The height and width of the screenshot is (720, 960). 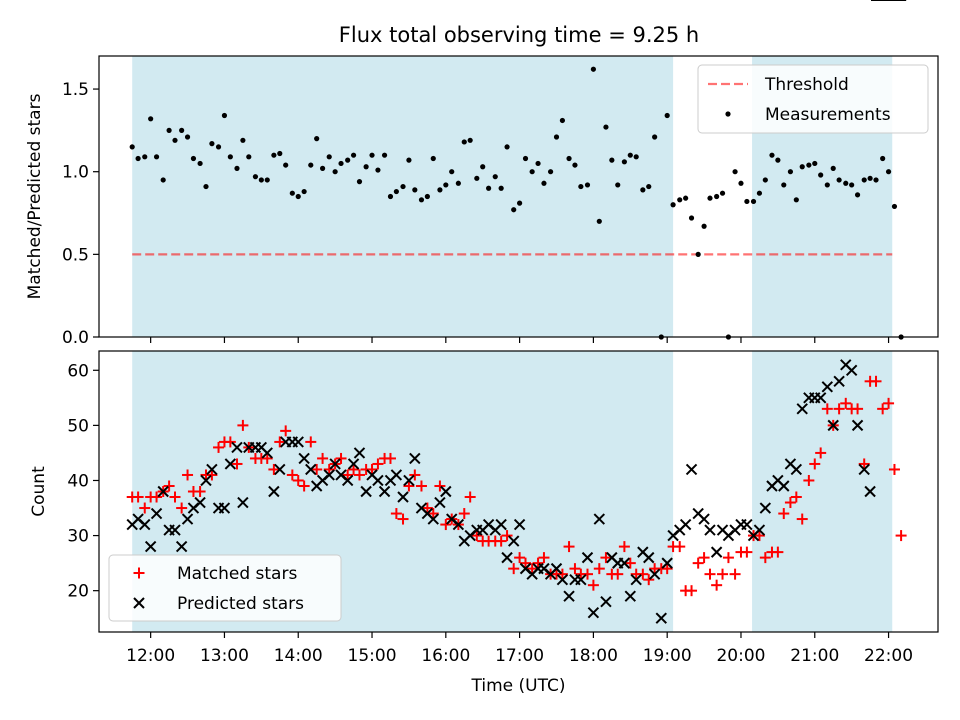 What do you see at coordinates (224, 656) in the screenshot?
I see `bottom-xtick-label: 13:00` at bounding box center [224, 656].